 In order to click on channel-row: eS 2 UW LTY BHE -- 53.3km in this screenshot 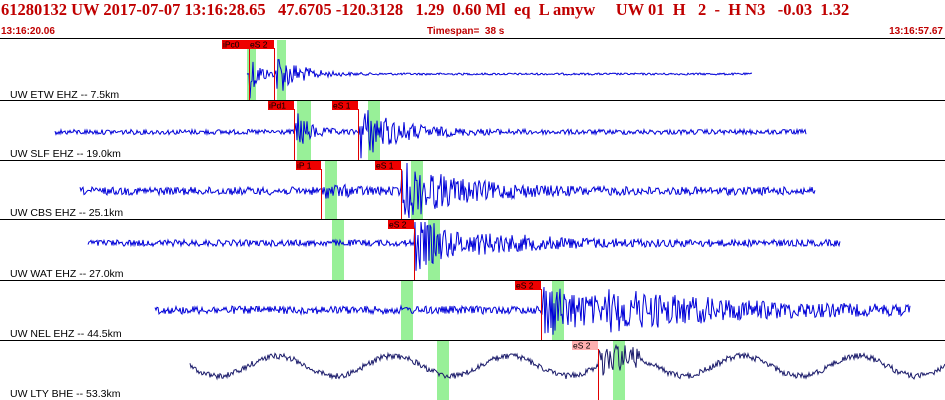, I will do `click(477, 370)`.